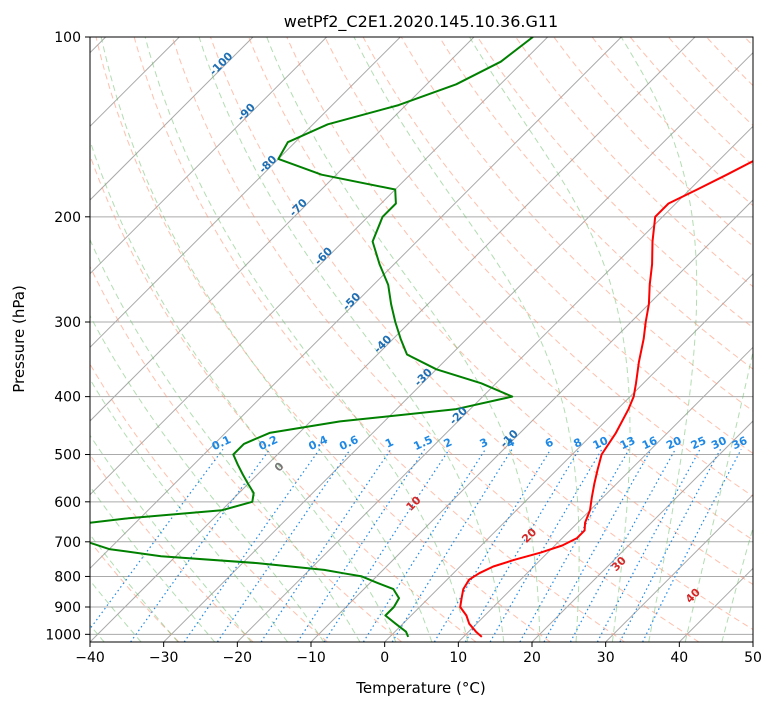 This screenshot has height=708, width=775. What do you see at coordinates (238, 658) in the screenshot?
I see `x-tick-label: −20` at bounding box center [238, 658].